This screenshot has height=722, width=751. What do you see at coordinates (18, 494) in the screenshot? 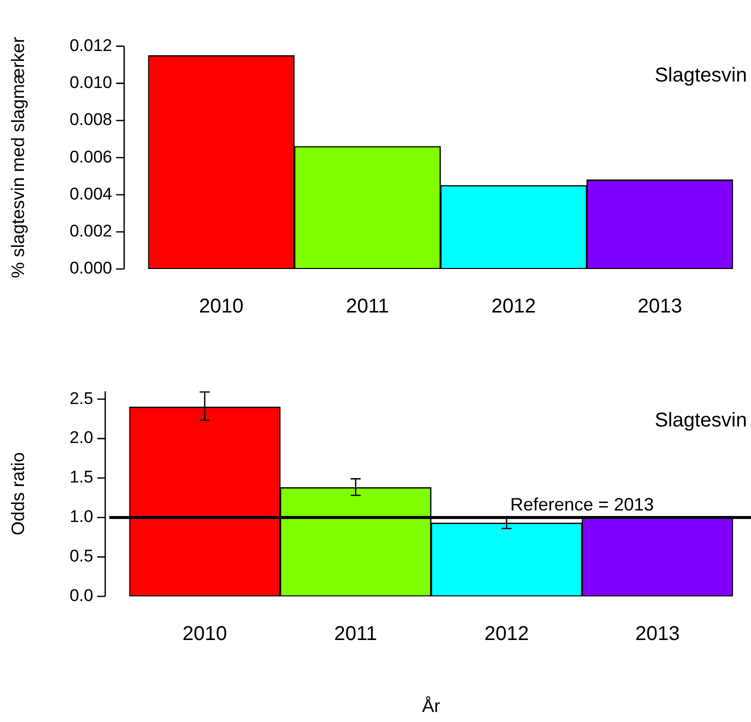
I see `y-axis-title: Odds ratio` at bounding box center [18, 494].